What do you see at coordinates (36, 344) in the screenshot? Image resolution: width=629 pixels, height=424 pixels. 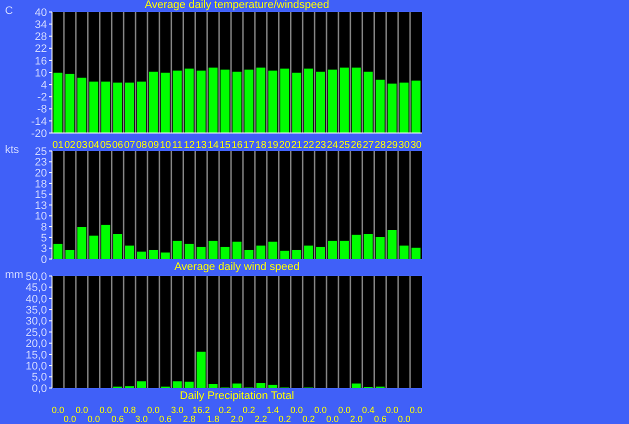 I see `y-tick-label: 20,0` at bounding box center [36, 344].